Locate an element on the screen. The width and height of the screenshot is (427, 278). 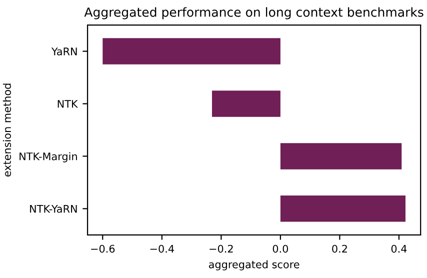
y-axis-title: extension method is located at coordinates (7, 130).